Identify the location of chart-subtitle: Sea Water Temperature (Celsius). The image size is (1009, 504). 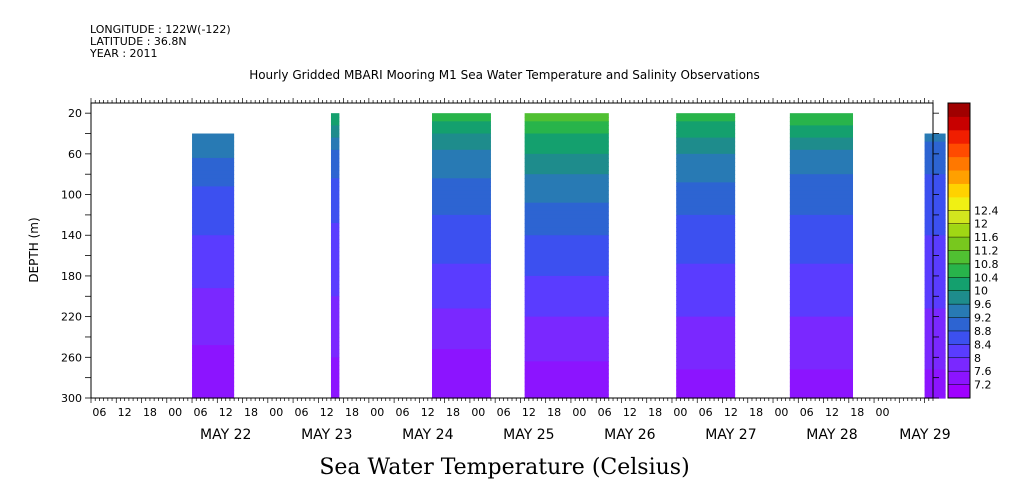
(504, 467).